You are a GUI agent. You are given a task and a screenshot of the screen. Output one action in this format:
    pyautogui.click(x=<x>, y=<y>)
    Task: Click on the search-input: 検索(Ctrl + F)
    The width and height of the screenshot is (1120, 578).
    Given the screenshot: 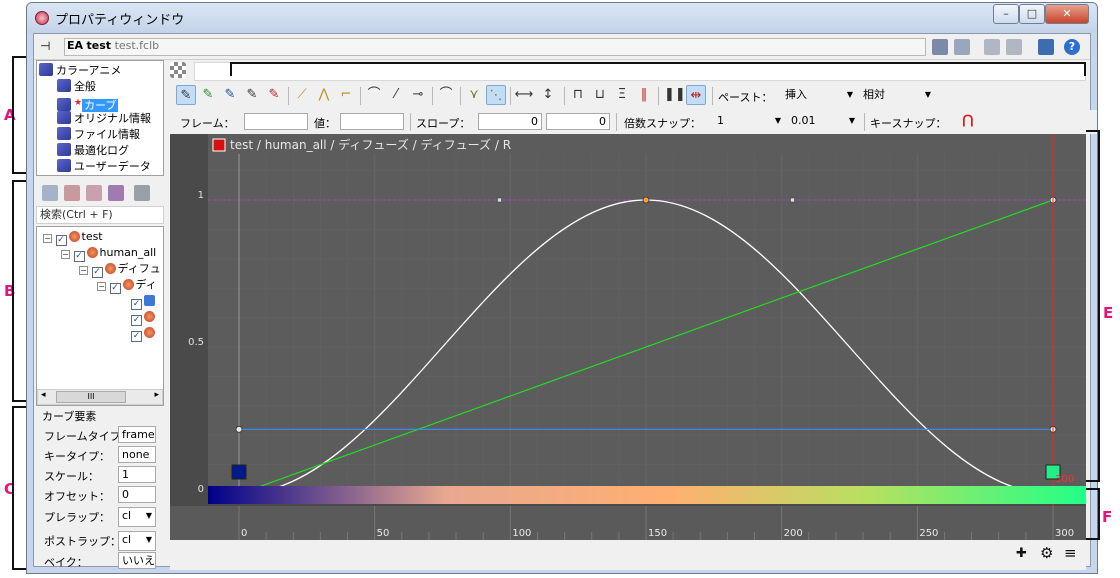 What is the action you would take?
    pyautogui.click(x=100, y=215)
    